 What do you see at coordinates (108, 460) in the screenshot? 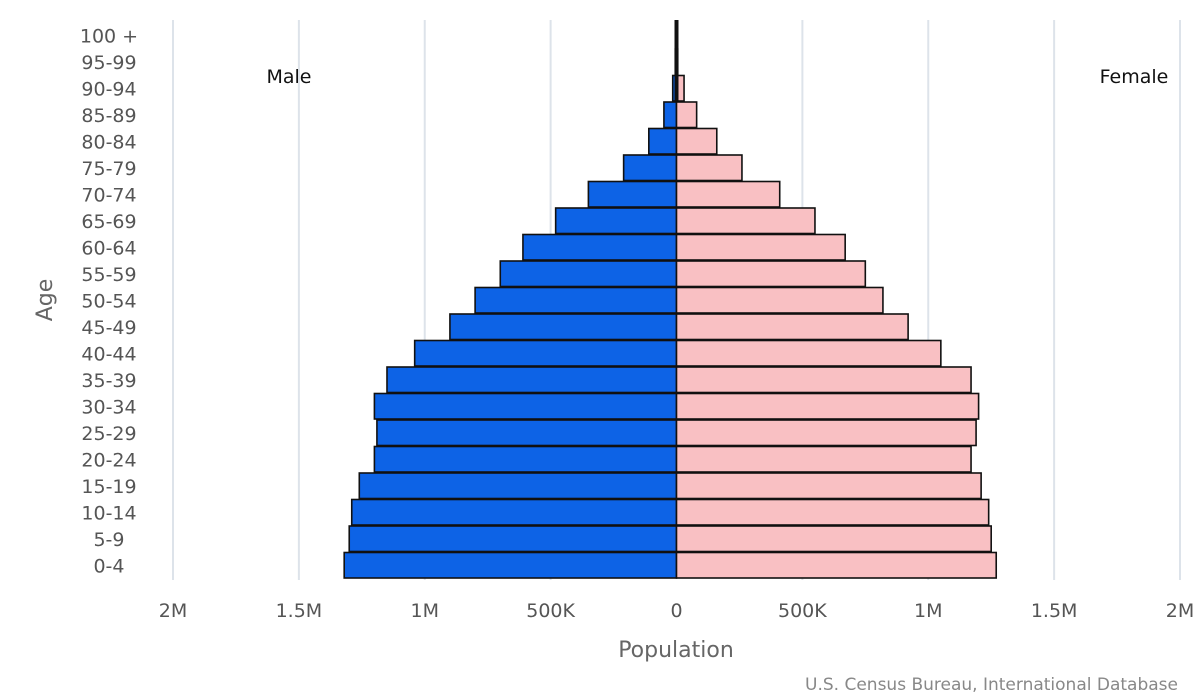
I see `y-tick-label: 20-24` at bounding box center [108, 460].